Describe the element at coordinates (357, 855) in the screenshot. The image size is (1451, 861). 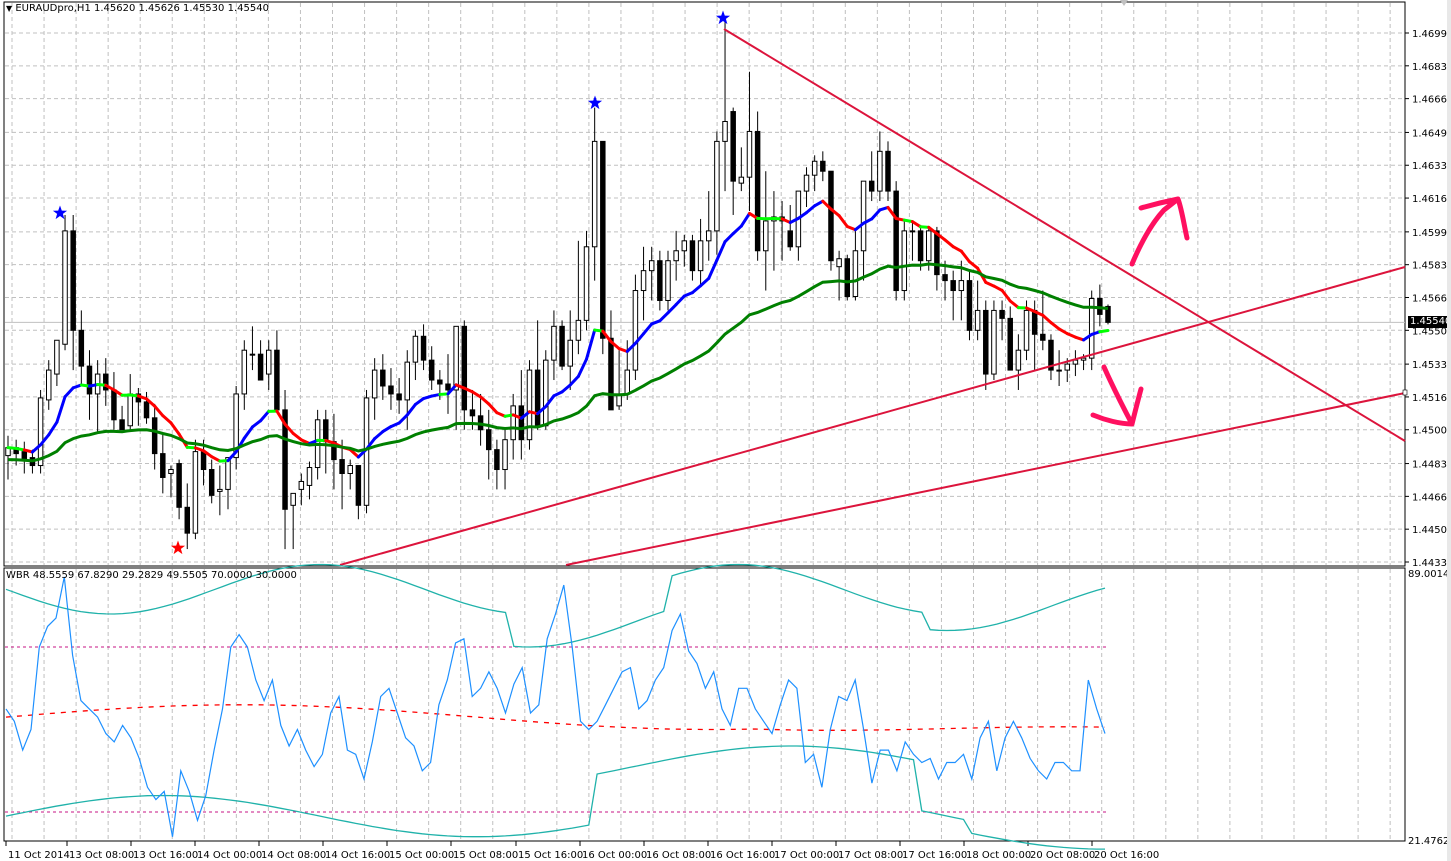
I see `time-axis-label: 14 Oct 16:00` at that location.